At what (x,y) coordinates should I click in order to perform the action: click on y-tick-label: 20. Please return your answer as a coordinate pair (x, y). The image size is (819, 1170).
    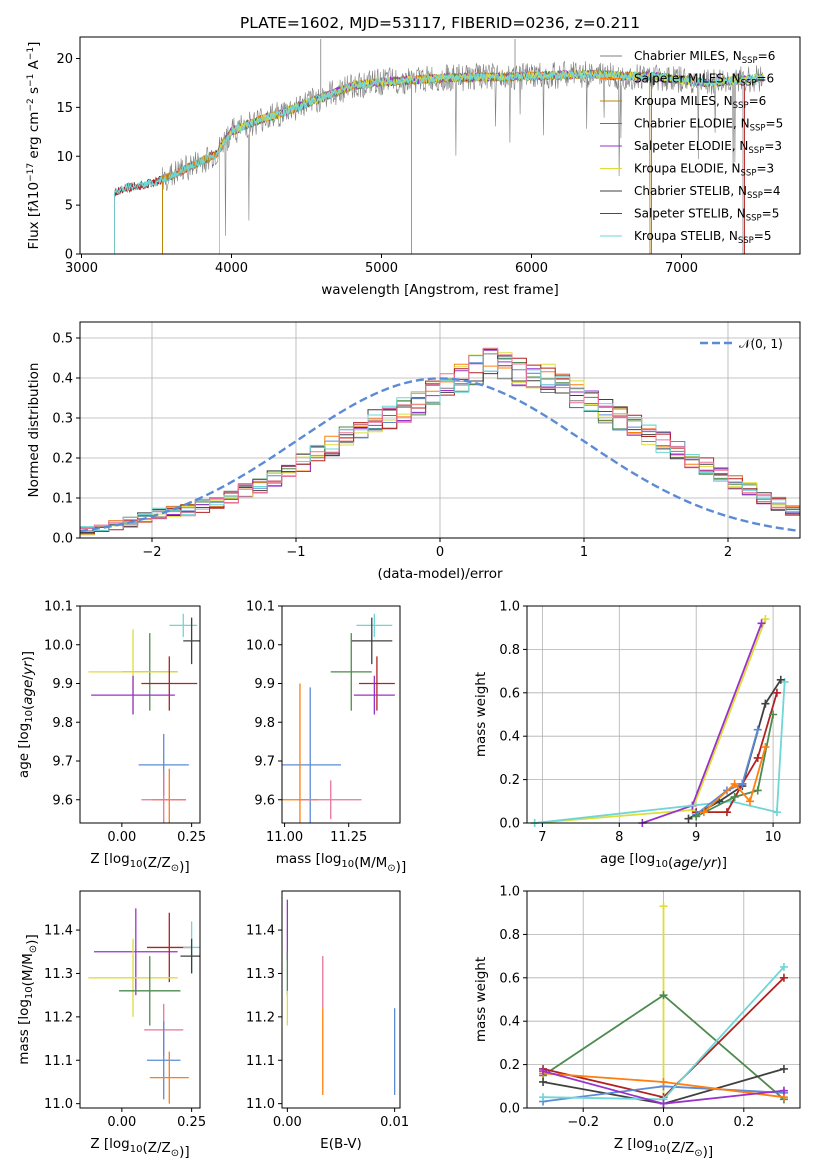
    Looking at the image, I should click on (64, 59).